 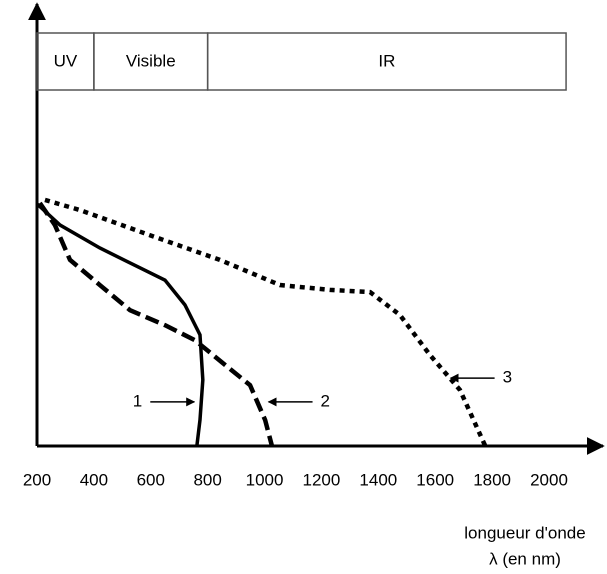 I want to click on annotation-label: 1, so click(x=137, y=400).